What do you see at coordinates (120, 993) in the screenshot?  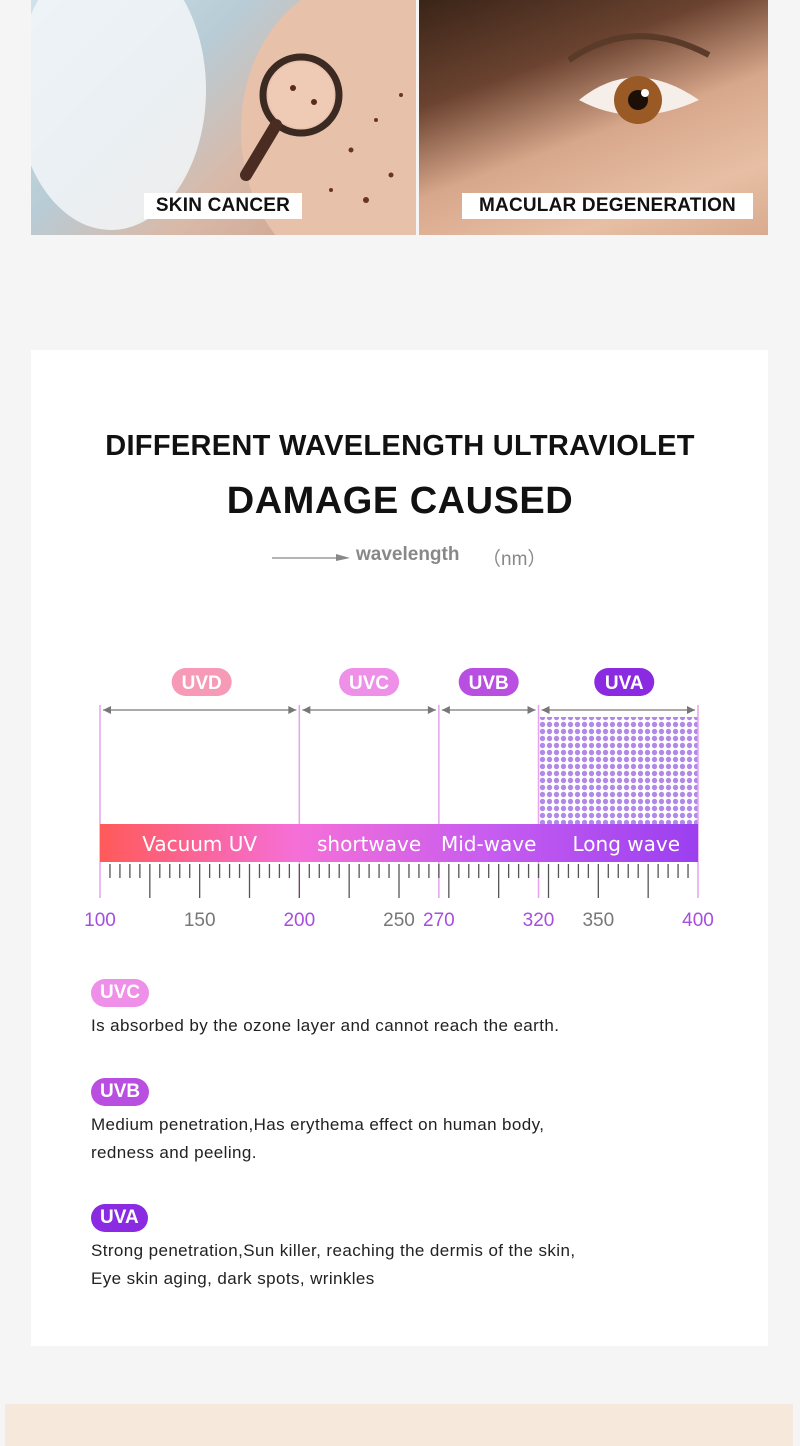 I see `desc-tag-uvc: UVC` at bounding box center [120, 993].